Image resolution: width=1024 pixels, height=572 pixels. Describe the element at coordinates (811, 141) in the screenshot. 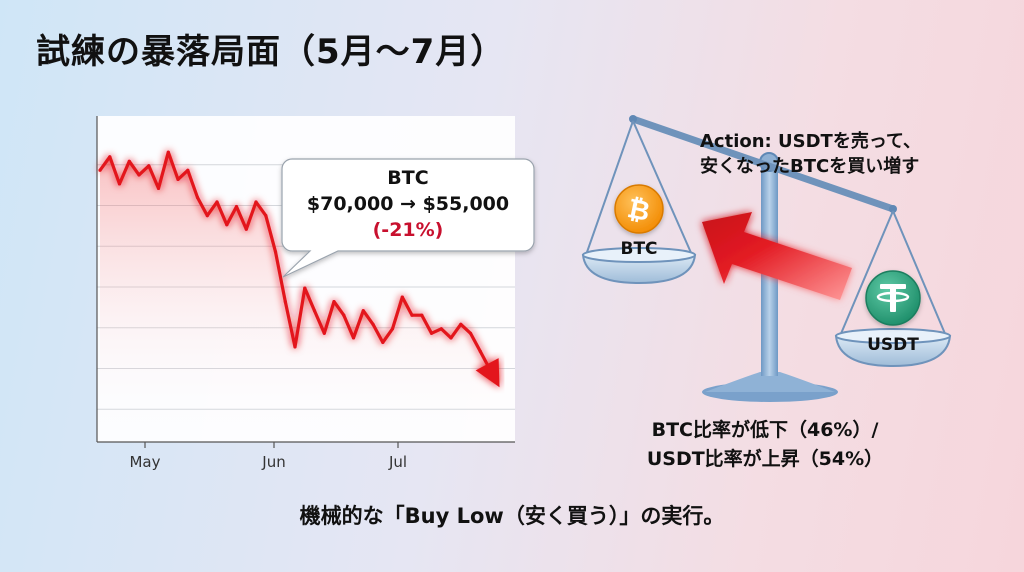

I see `action-line-1: Action: USDTを売って、` at that location.